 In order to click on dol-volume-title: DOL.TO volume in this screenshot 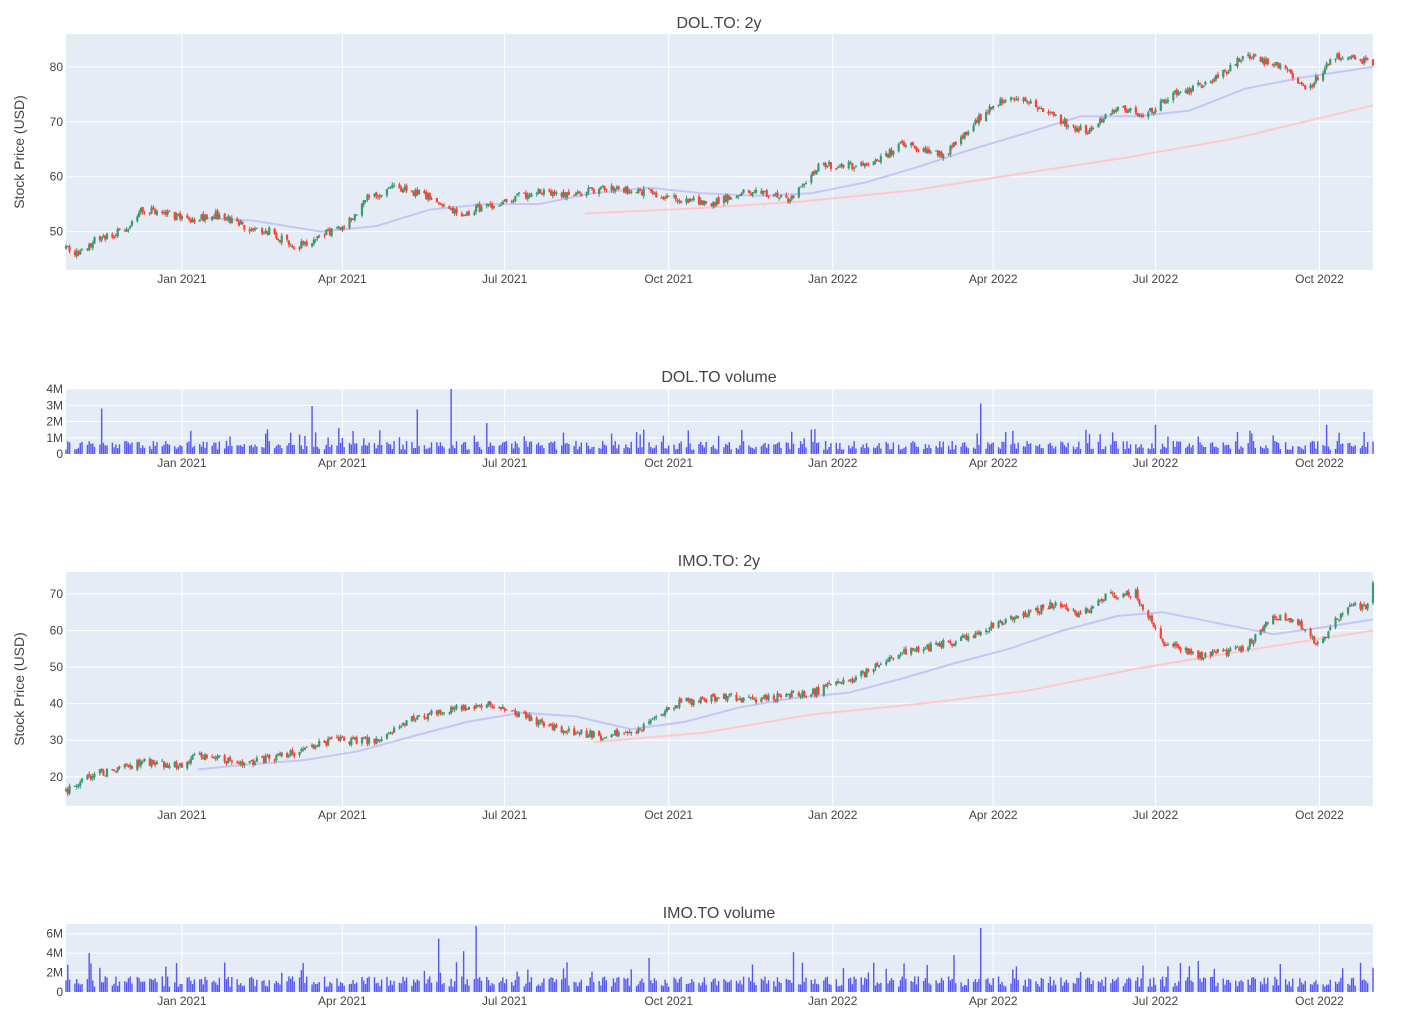, I will do `click(718, 377)`.